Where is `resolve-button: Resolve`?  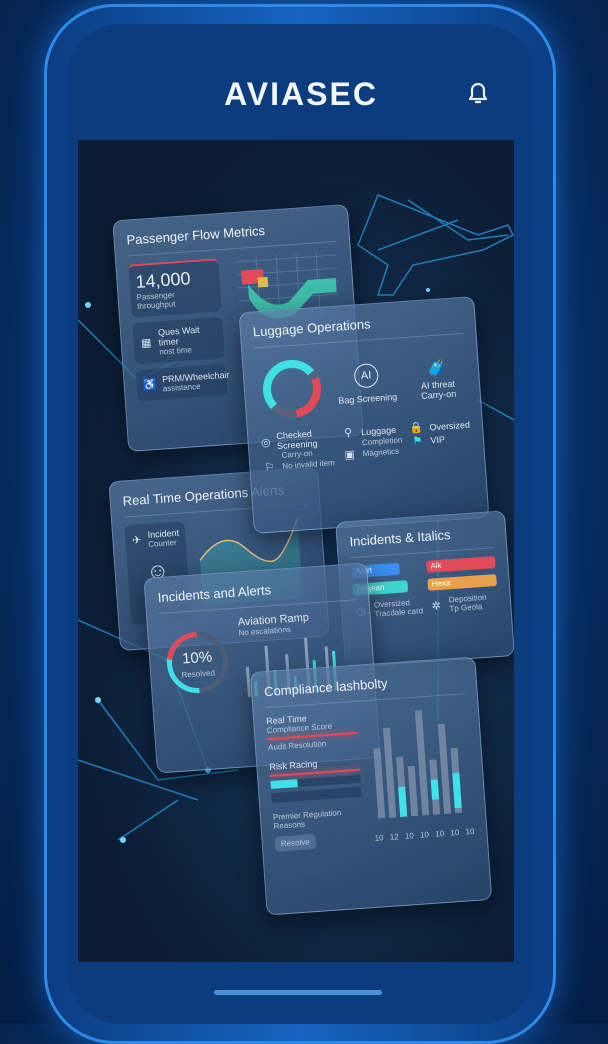 resolve-button: Resolve is located at coordinates (295, 843).